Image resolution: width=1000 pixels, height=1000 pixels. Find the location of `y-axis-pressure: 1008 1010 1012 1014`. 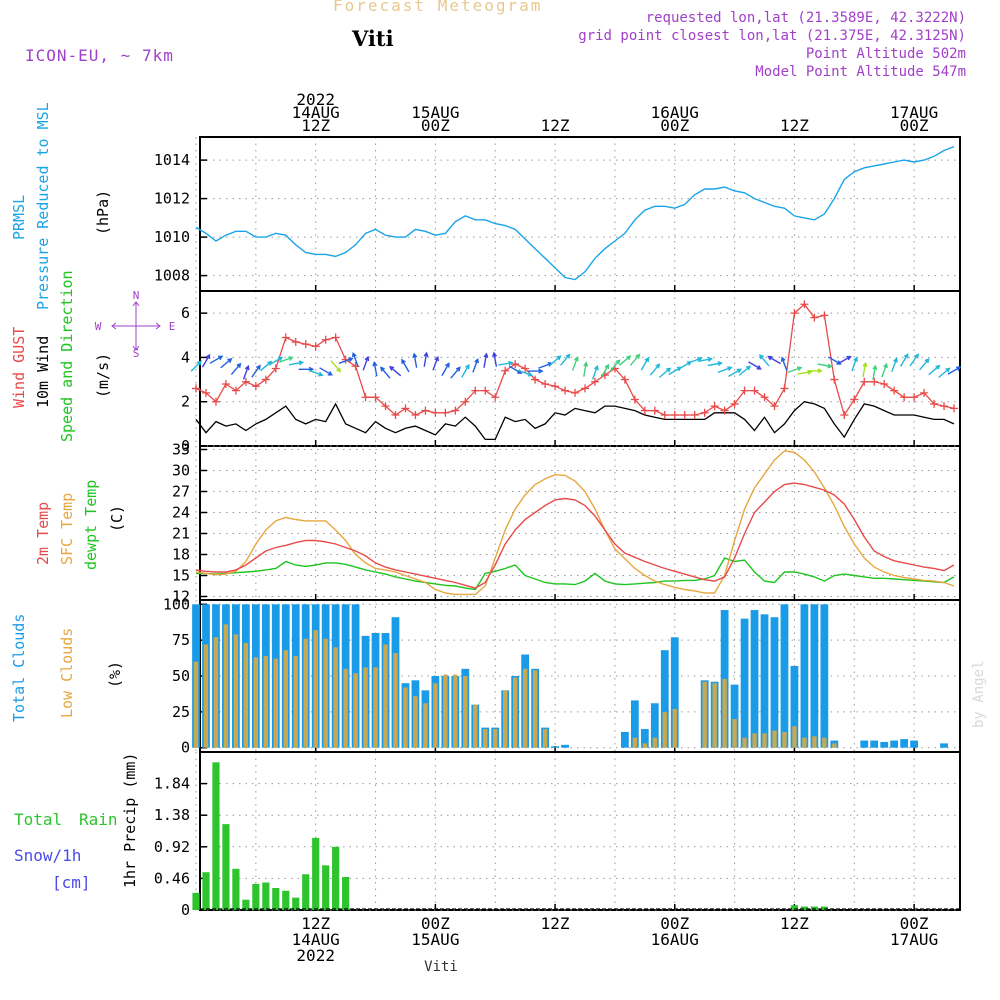

y-axis-pressure: 1008 1010 1012 1014 is located at coordinates (557, 218).